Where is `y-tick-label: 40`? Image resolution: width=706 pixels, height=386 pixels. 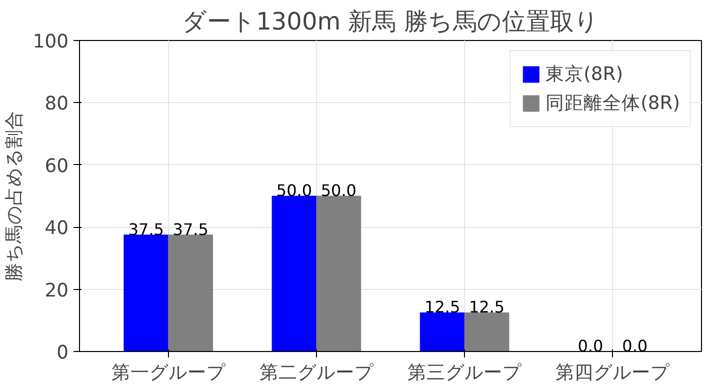
y-tick-label: 40 is located at coordinates (56, 229).